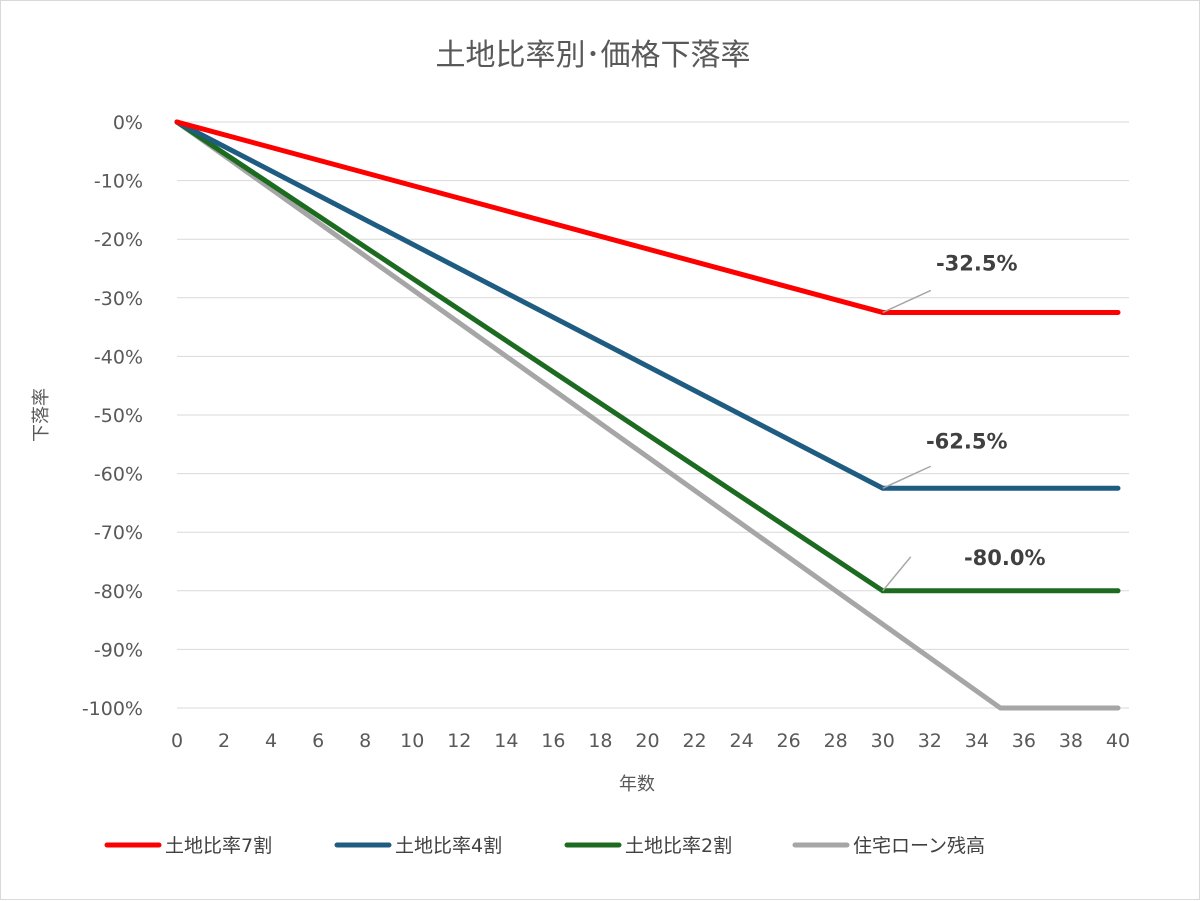 Image resolution: width=1200 pixels, height=901 pixels. Describe the element at coordinates (977, 263) in the screenshot. I see `data-label: -32.5%` at that location.